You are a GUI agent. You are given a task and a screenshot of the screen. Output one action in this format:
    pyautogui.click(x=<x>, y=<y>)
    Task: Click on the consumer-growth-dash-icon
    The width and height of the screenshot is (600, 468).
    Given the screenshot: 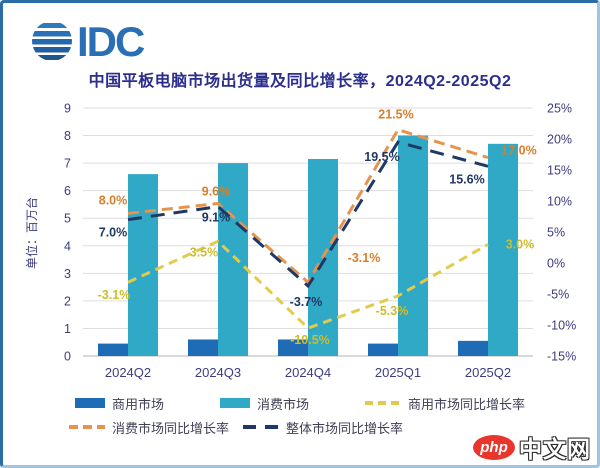 What is the action you would take?
    pyautogui.click(x=87, y=427)
    